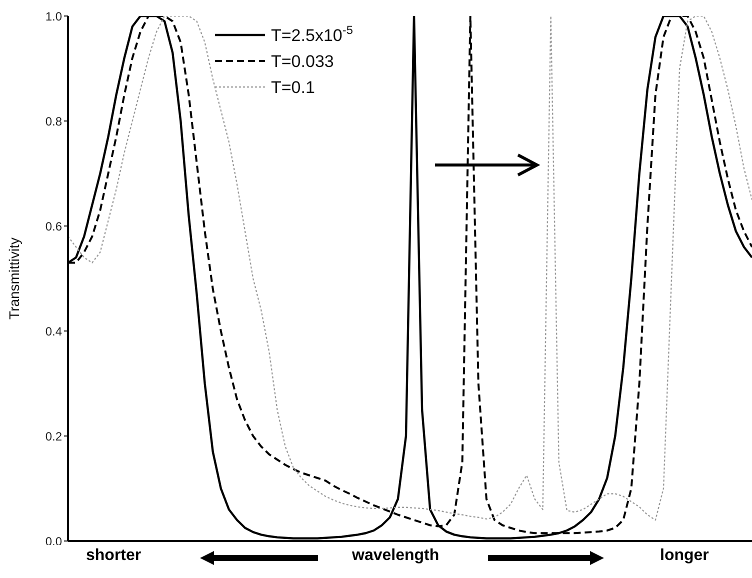  What do you see at coordinates (14, 279) in the screenshot?
I see `y-axis-title: Transmittivity` at bounding box center [14, 279].